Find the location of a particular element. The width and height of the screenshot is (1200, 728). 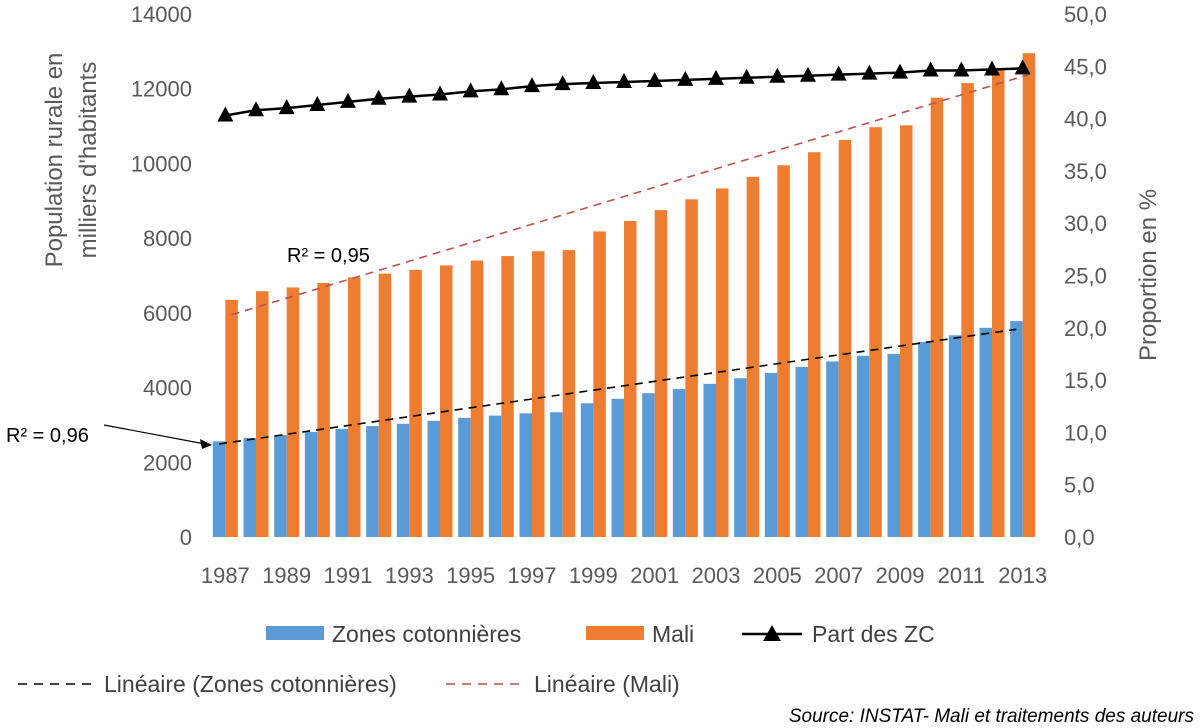

x-tick-label: 2011 is located at coordinates (961, 575).